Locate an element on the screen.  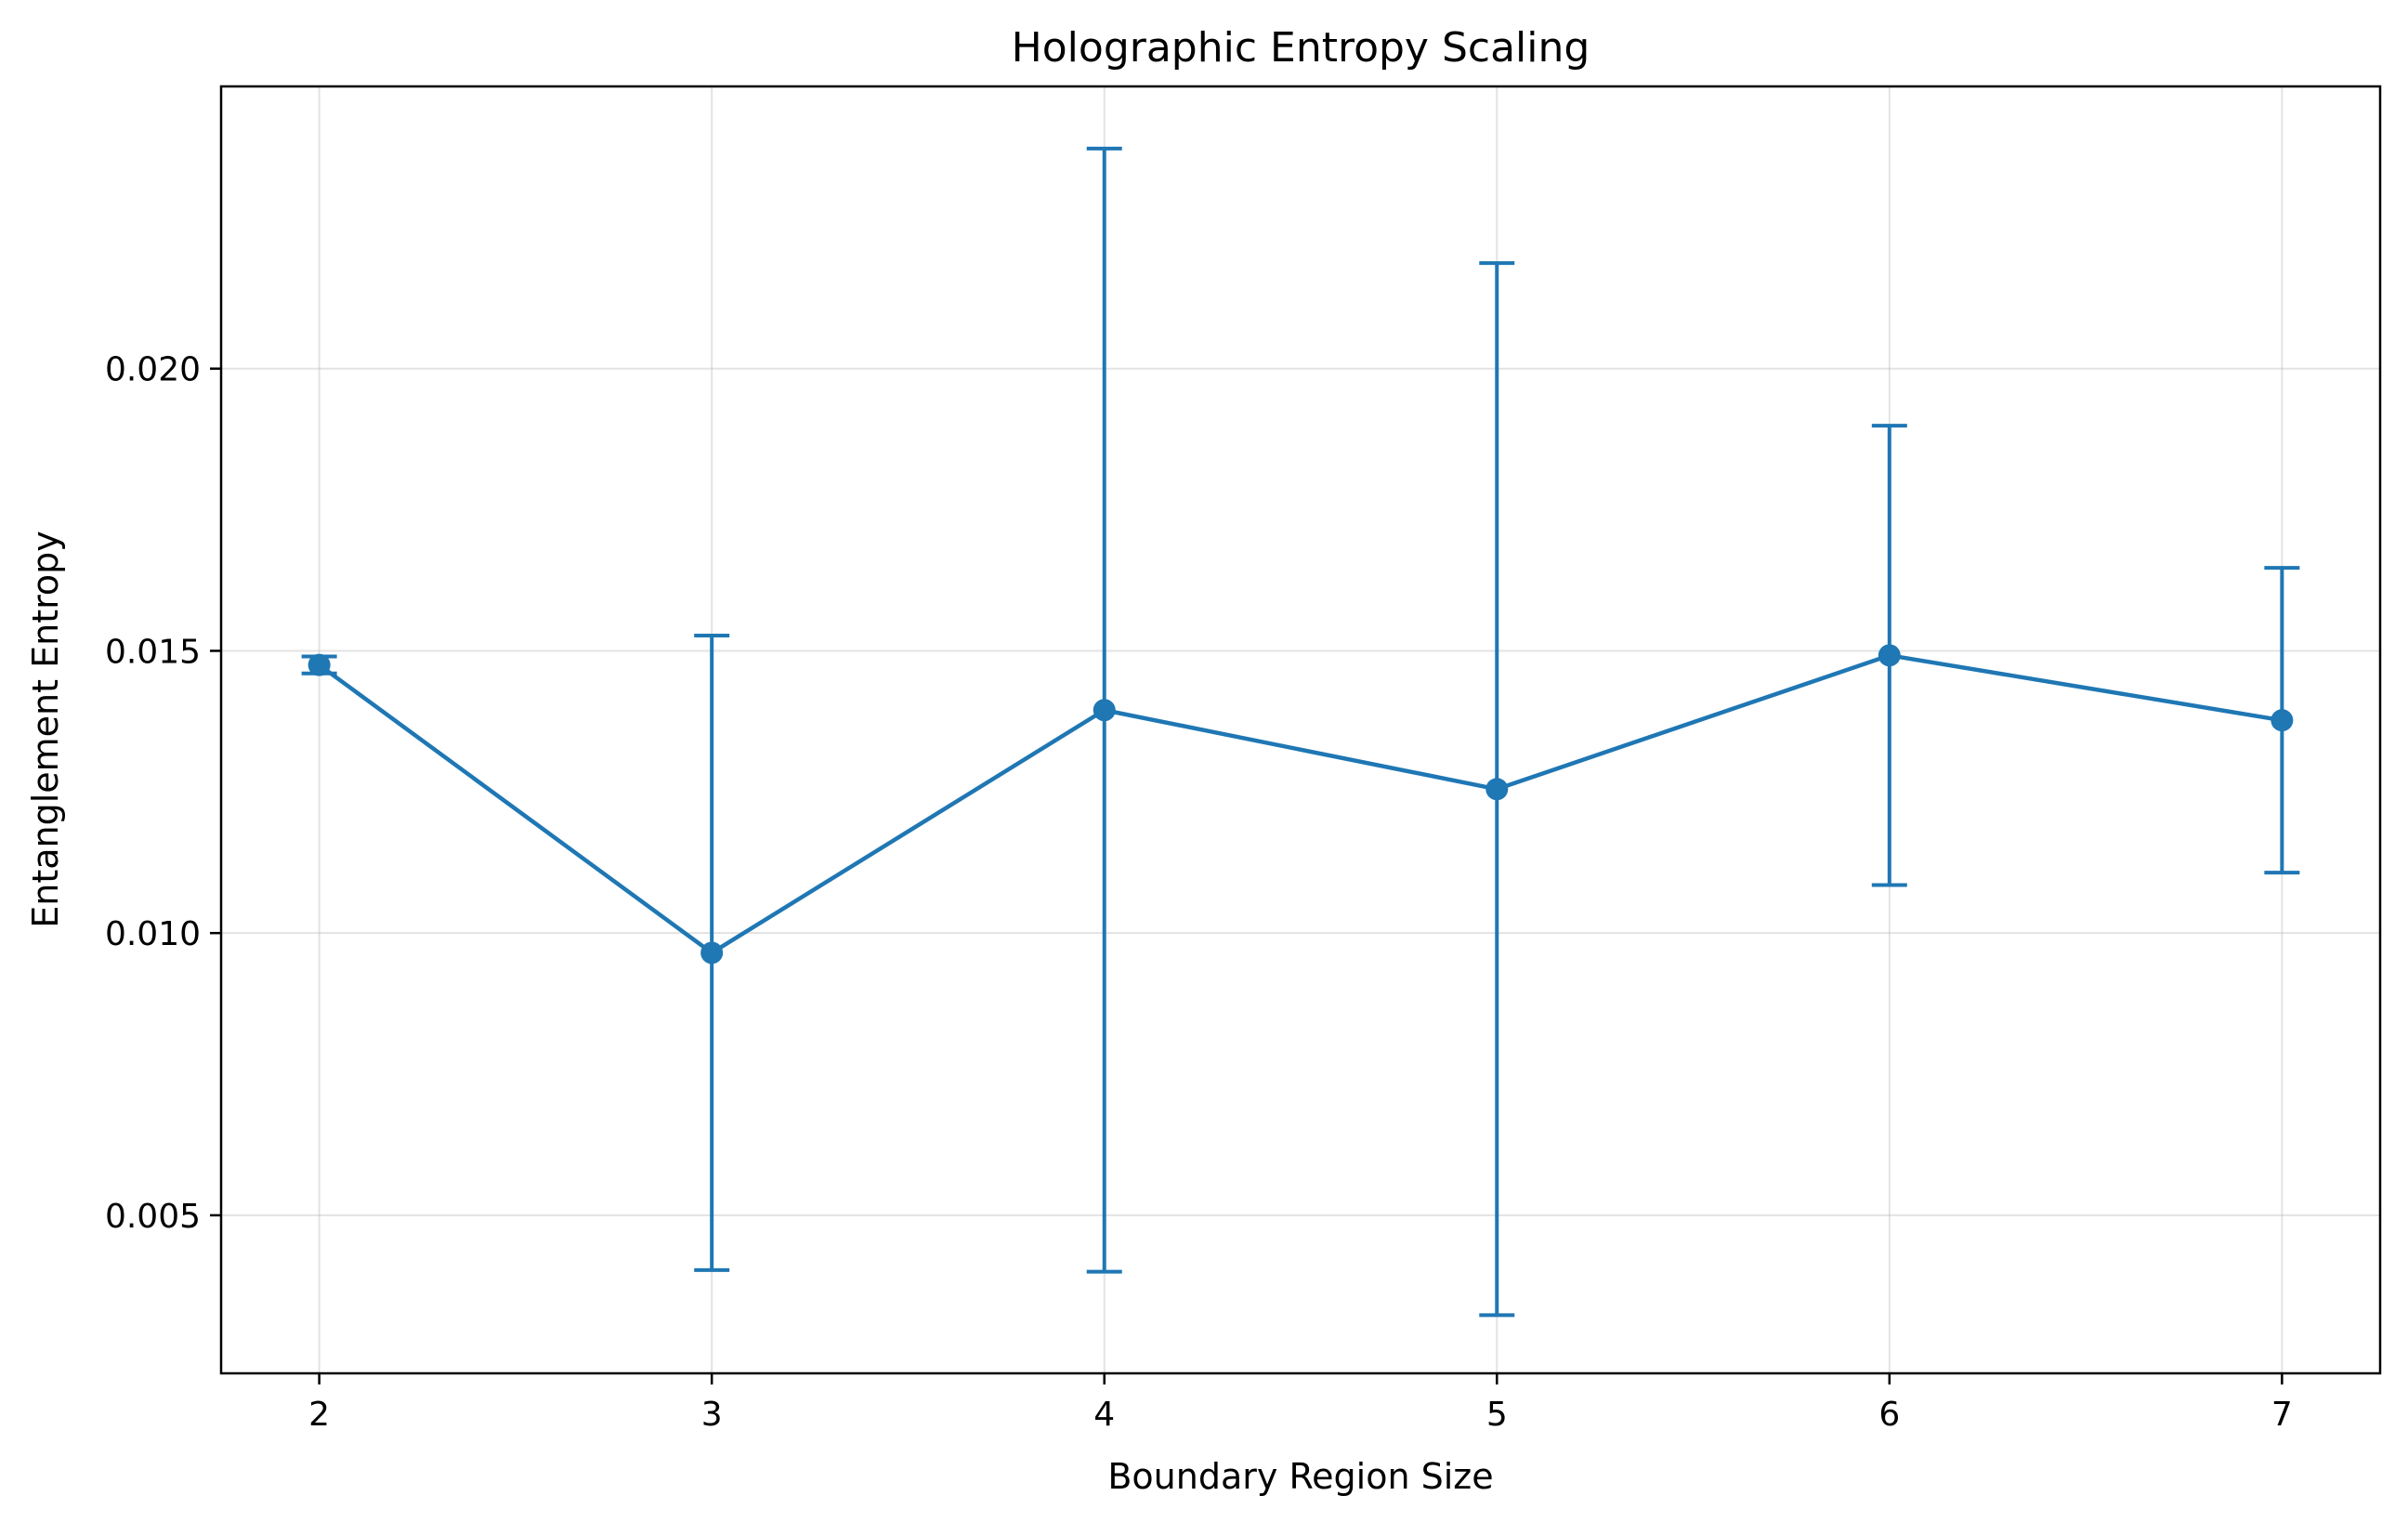
y-tick-label: 0.020 is located at coordinates (153, 370).